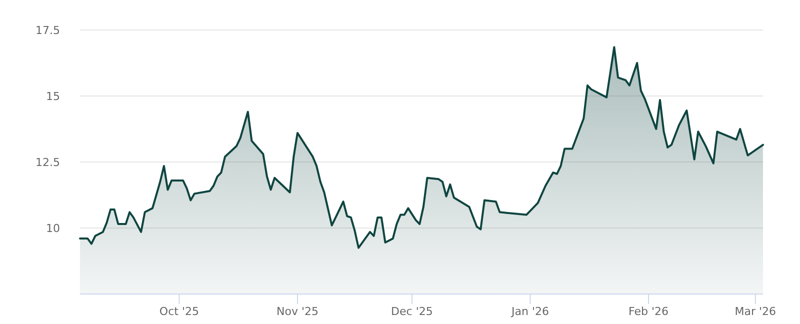 The height and width of the screenshot is (324, 800). Describe the element at coordinates (648, 311) in the screenshot. I see `x-tick-label: Feb '26` at that location.